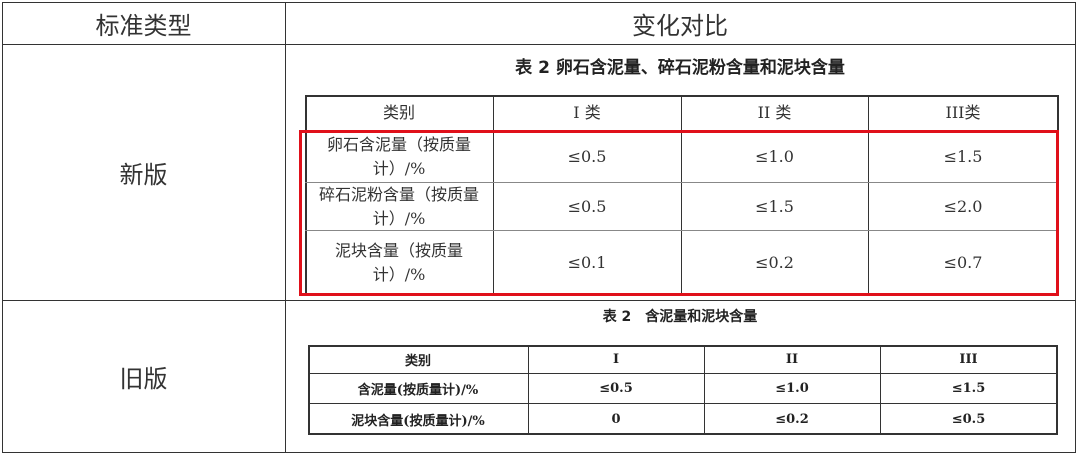  I want to click on col-header-class-2: II, so click(792, 359).